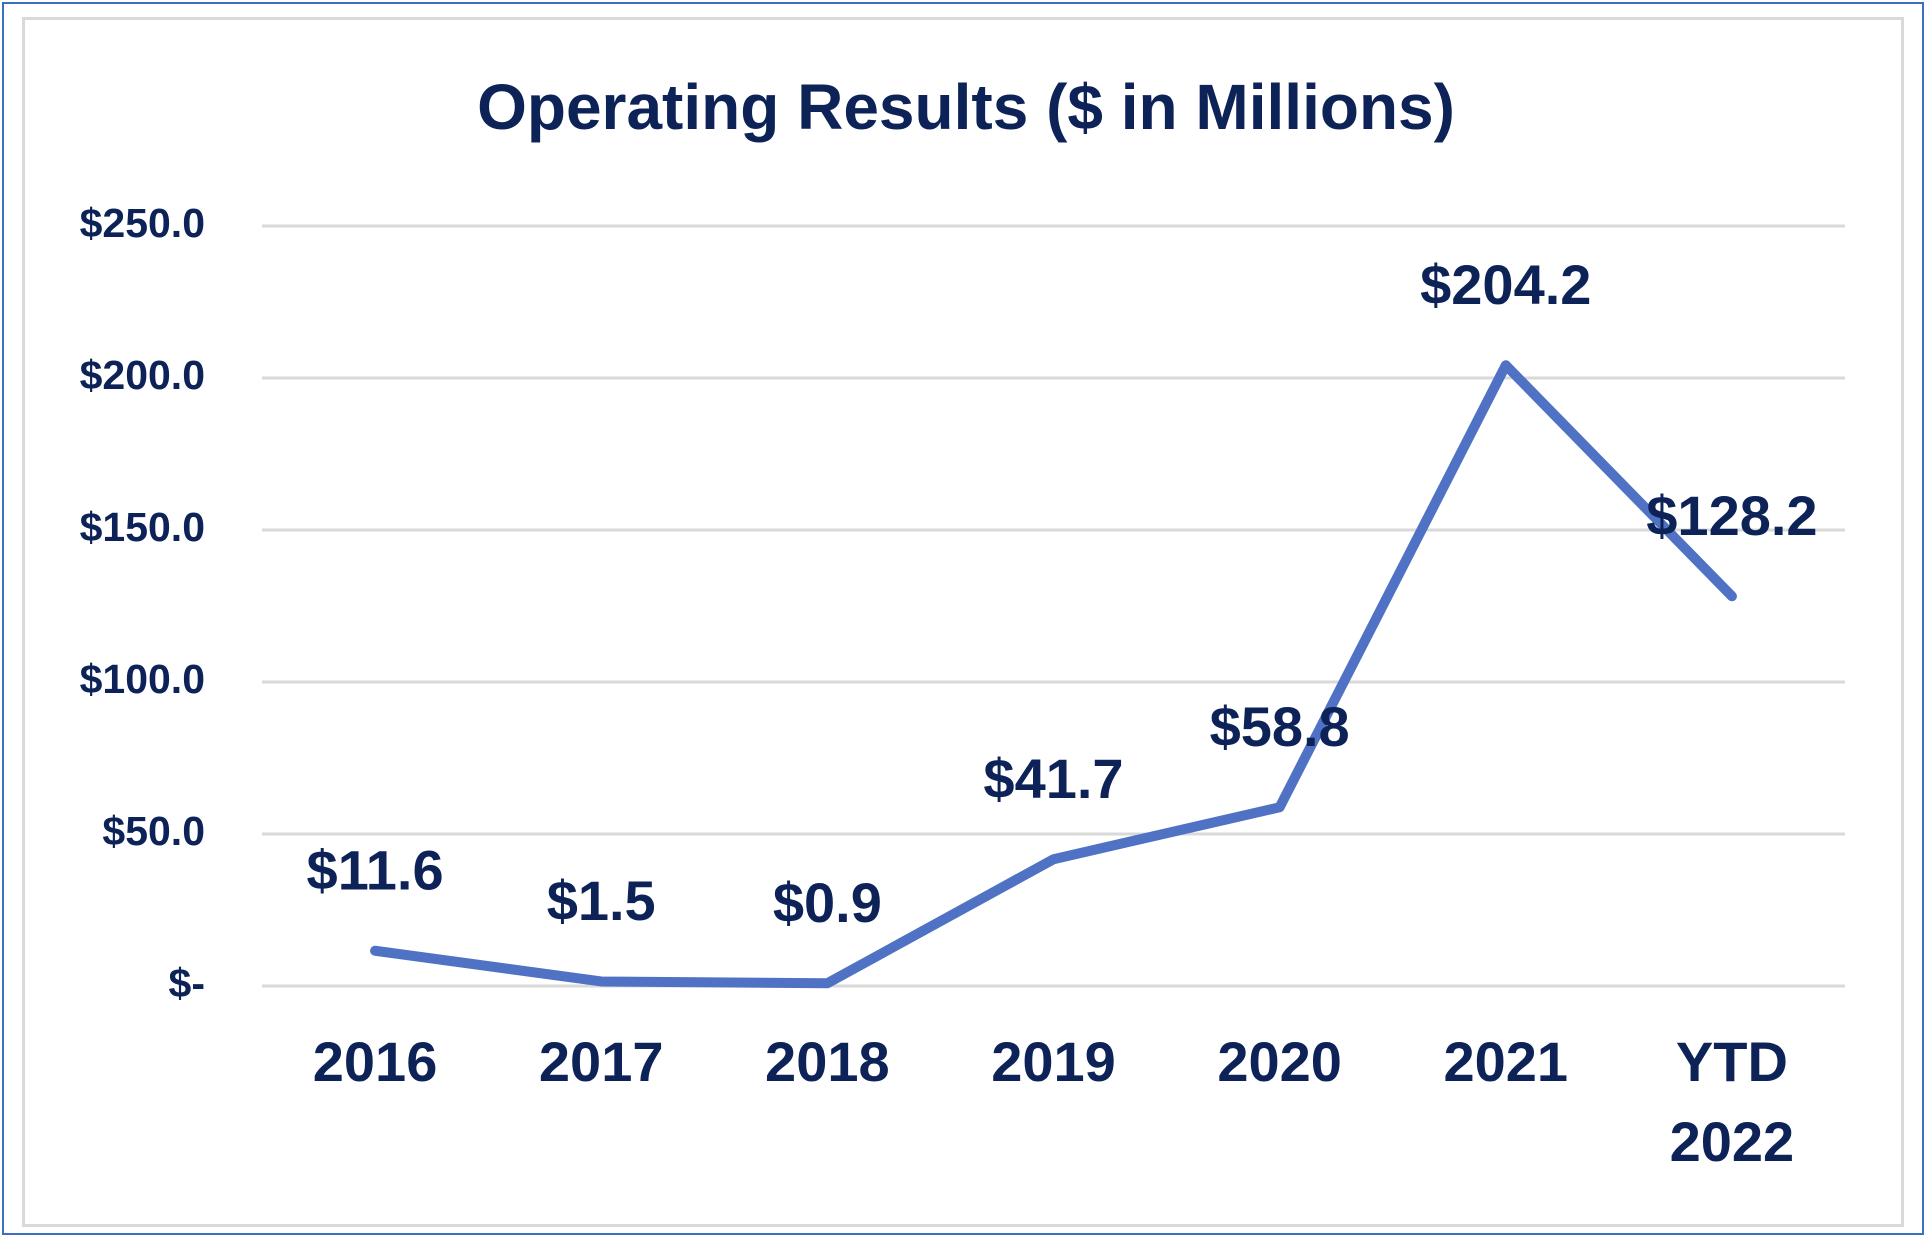  I want to click on x-tick-label: 2019, so click(1053, 1061).